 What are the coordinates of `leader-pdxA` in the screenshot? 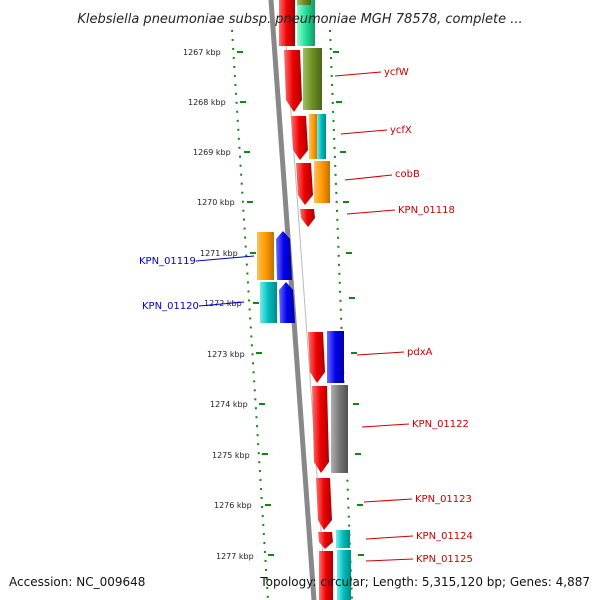 It's located at (380, 353).